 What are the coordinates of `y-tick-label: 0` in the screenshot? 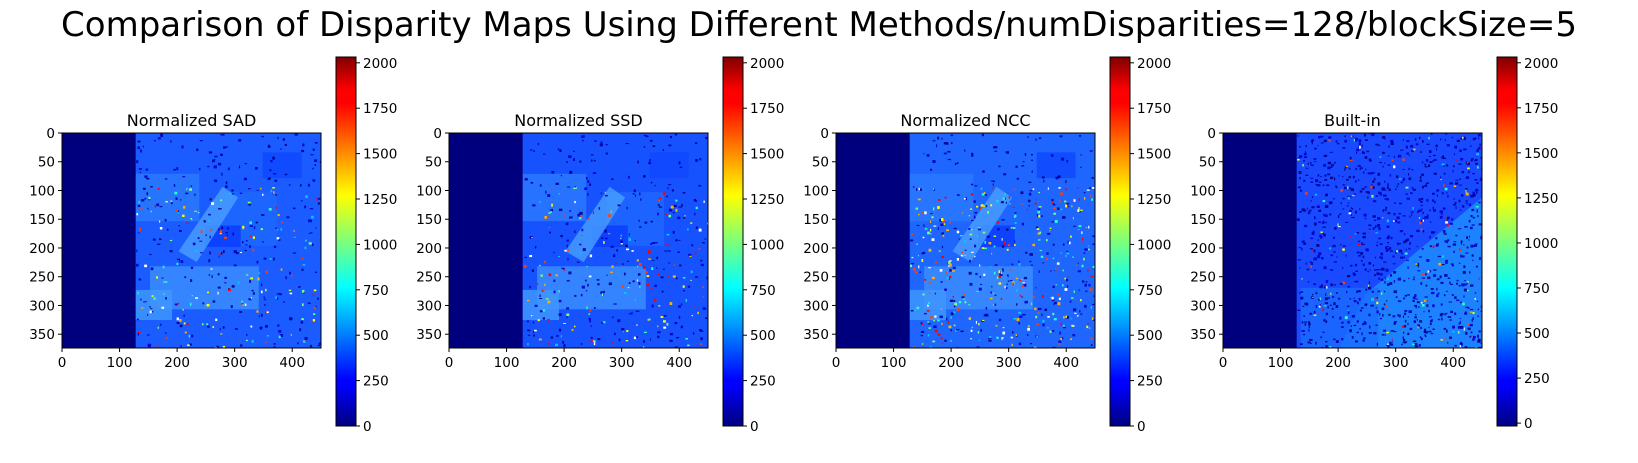 It's located at (437, 134).